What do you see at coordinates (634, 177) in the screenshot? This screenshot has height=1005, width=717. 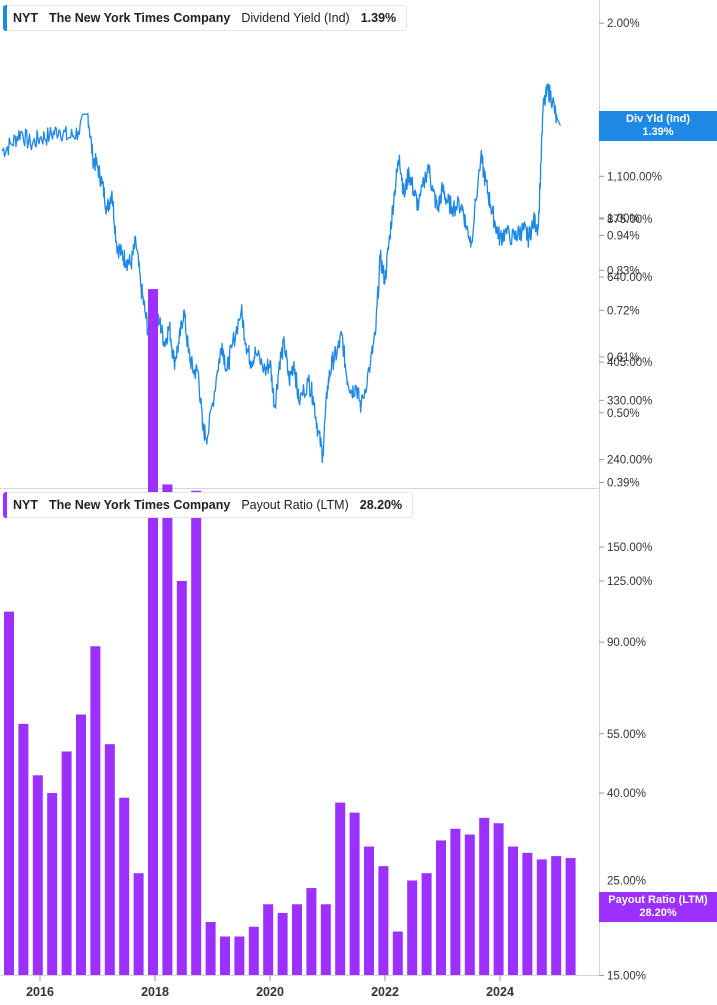 I see `payout-tick-label: 1,100.00%` at bounding box center [634, 177].